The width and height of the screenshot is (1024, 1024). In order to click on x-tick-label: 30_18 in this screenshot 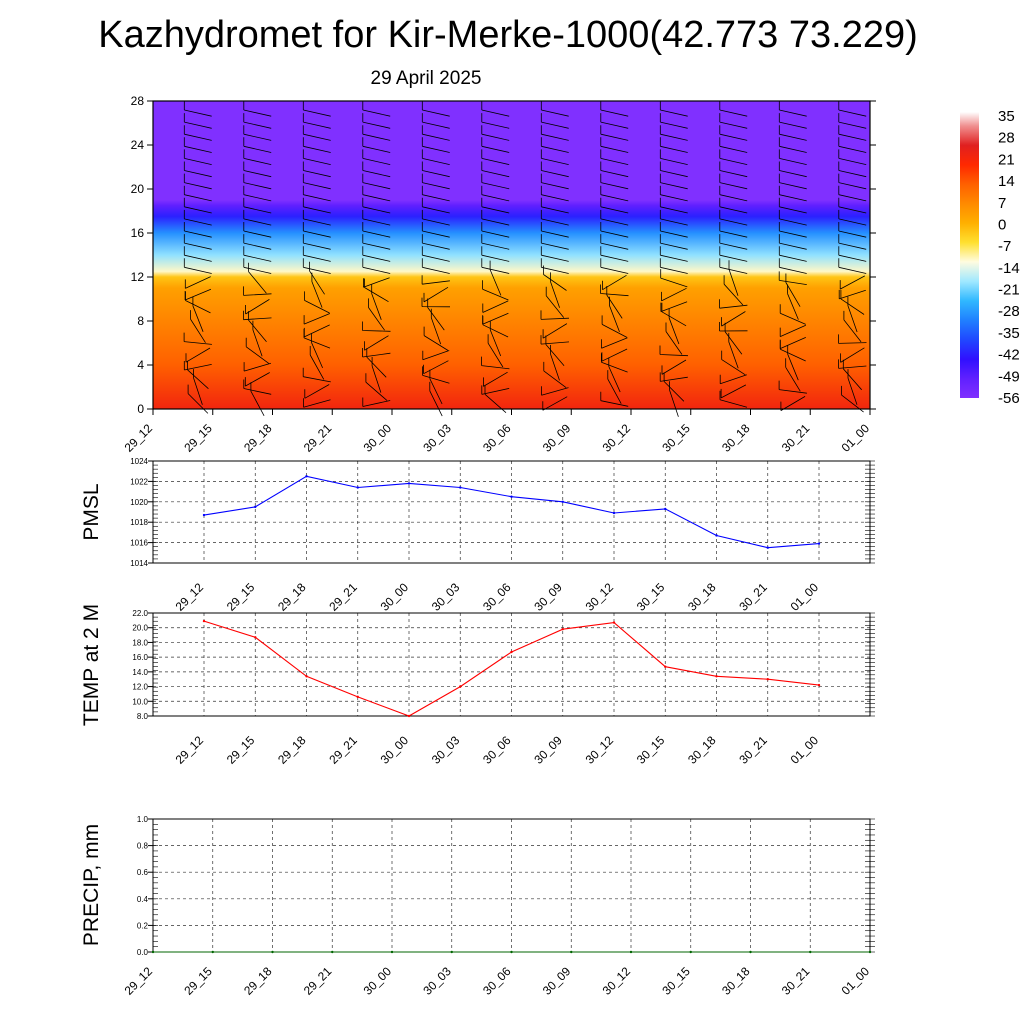, I will do `click(736, 981)`.